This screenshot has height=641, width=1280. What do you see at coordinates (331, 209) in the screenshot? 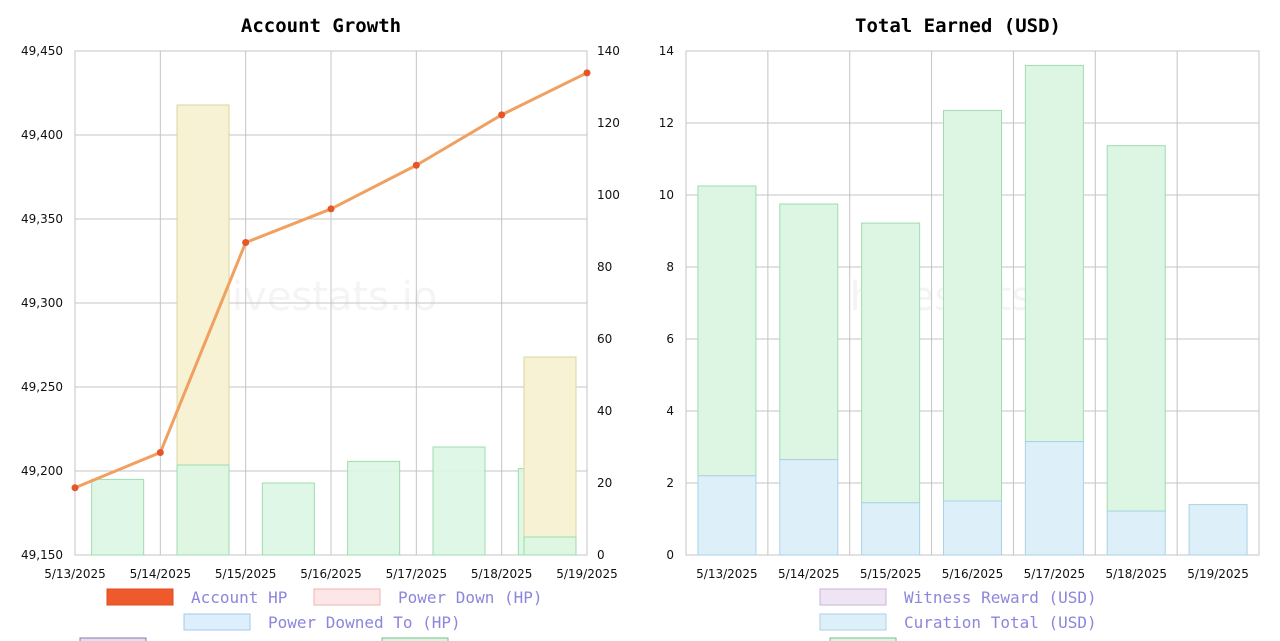
I see `account-hp-point-5-16-2025` at bounding box center [331, 209].